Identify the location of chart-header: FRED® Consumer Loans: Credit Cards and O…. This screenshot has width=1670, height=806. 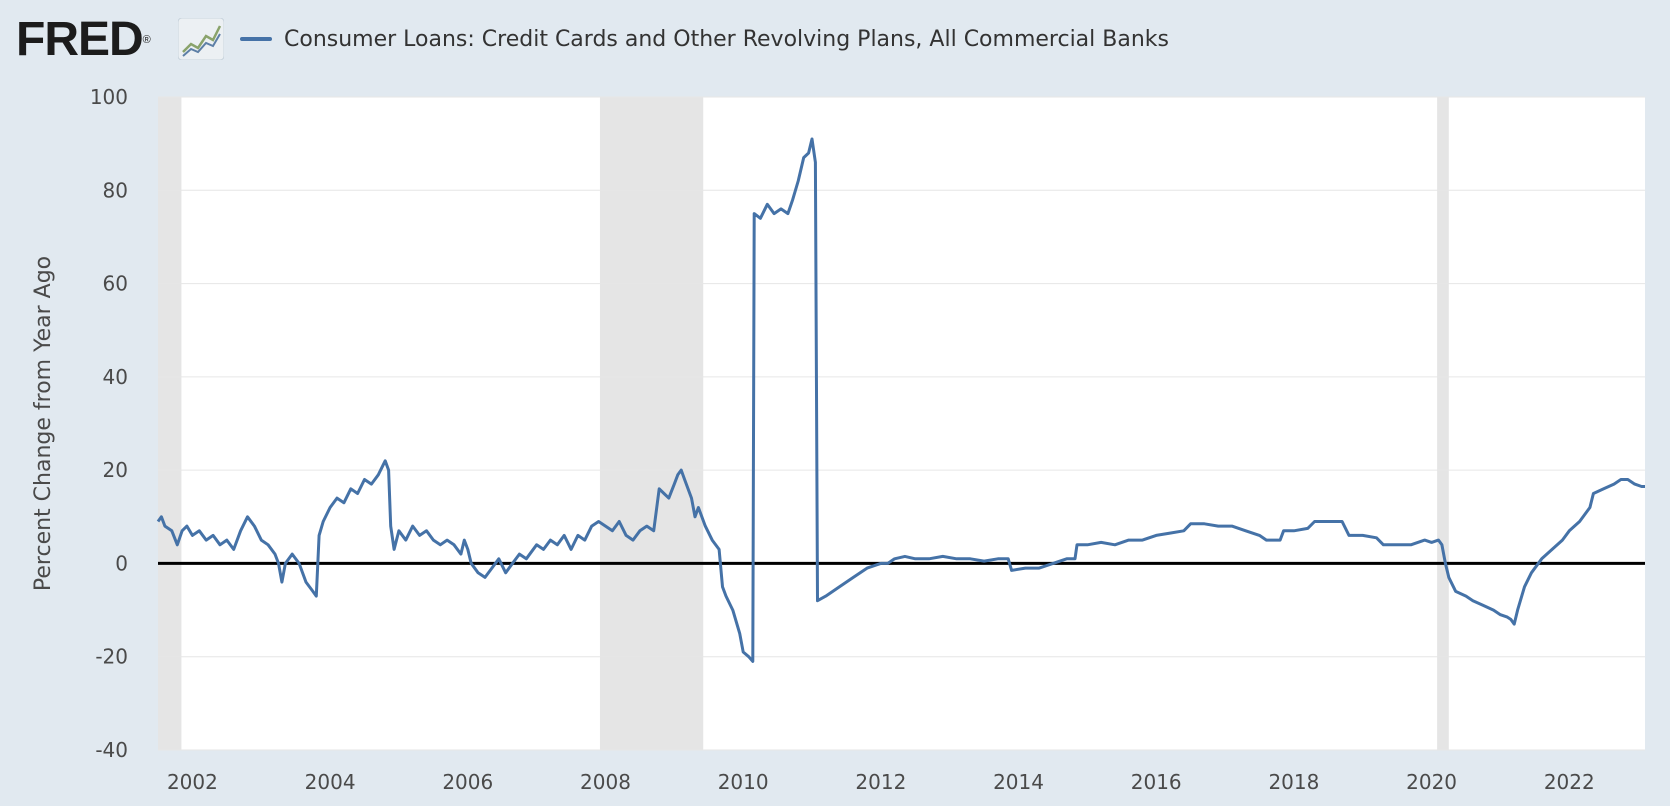
(835, 40).